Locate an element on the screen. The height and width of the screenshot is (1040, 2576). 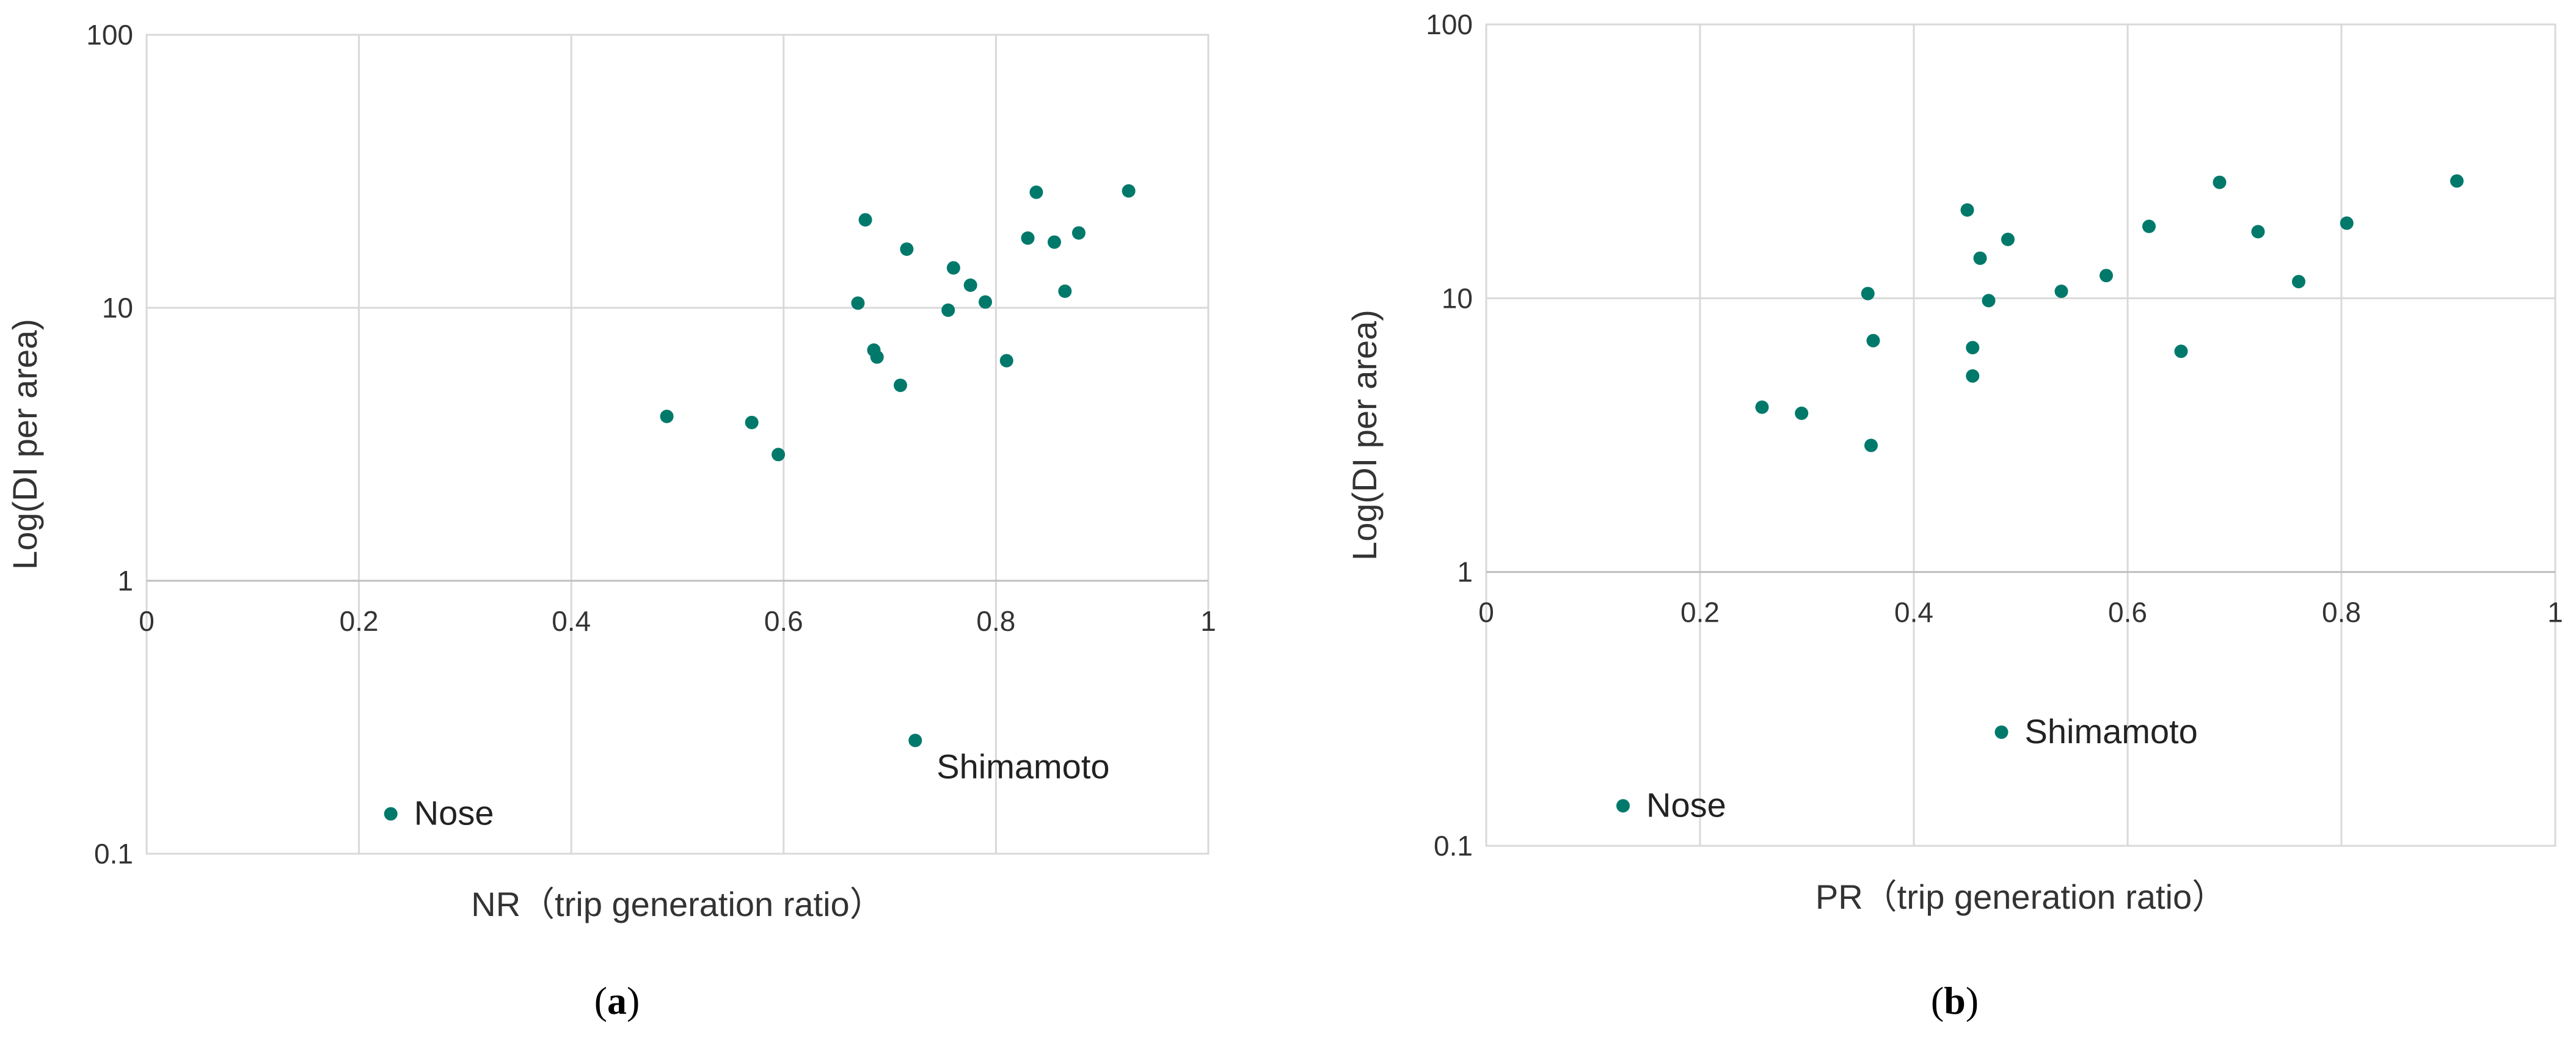
x-axis-title: NR（trip generation ratio） is located at coordinates (677, 904).